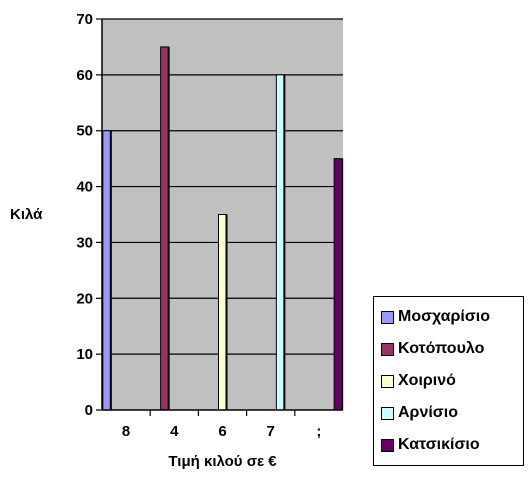  Describe the element at coordinates (174, 431) in the screenshot. I see `x-tick-label: 4` at that location.